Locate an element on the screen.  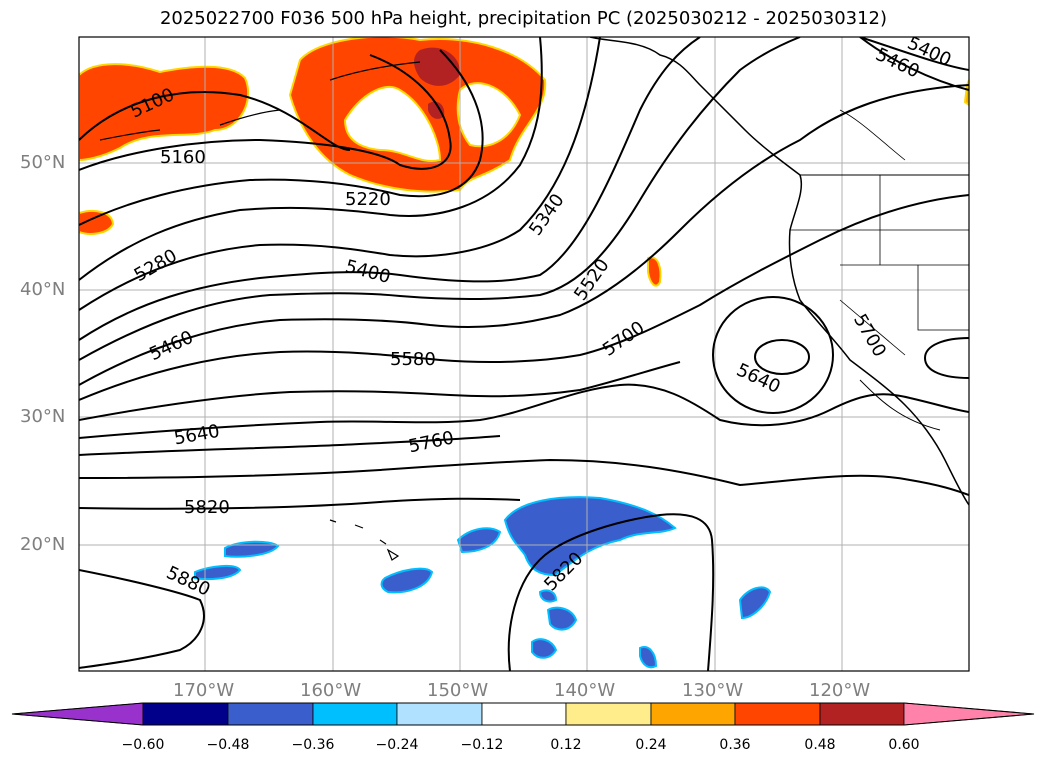
colorbar-tick-label: 0.12 is located at coordinates (566, 745).